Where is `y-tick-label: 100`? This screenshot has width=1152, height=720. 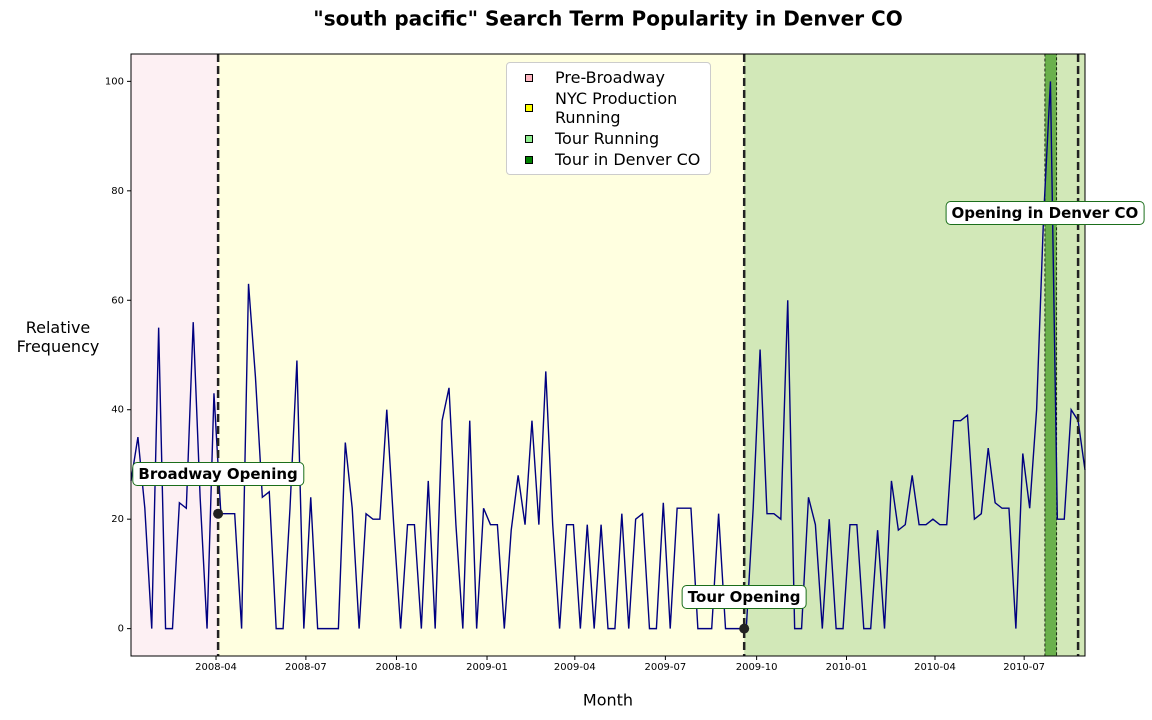 y-tick-label: 100 is located at coordinates (114, 81).